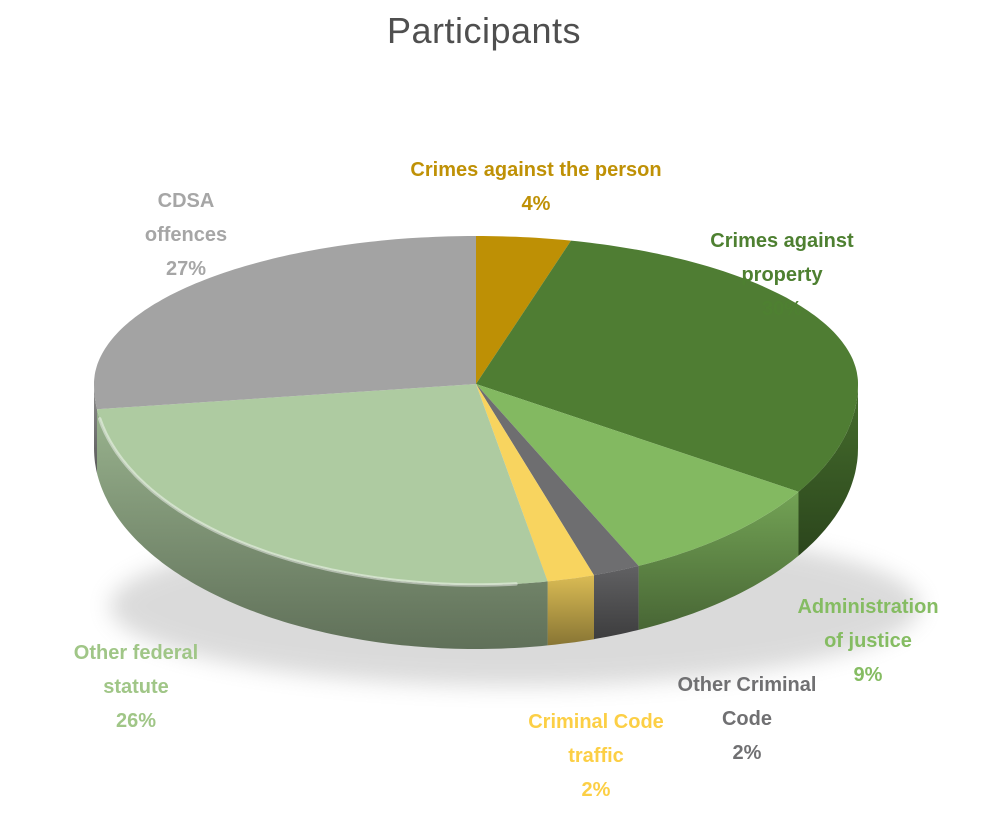 This screenshot has width=1006, height=825. I want to click on label-other-criminal-code: Other Criminal Code 2%, so click(747, 719).